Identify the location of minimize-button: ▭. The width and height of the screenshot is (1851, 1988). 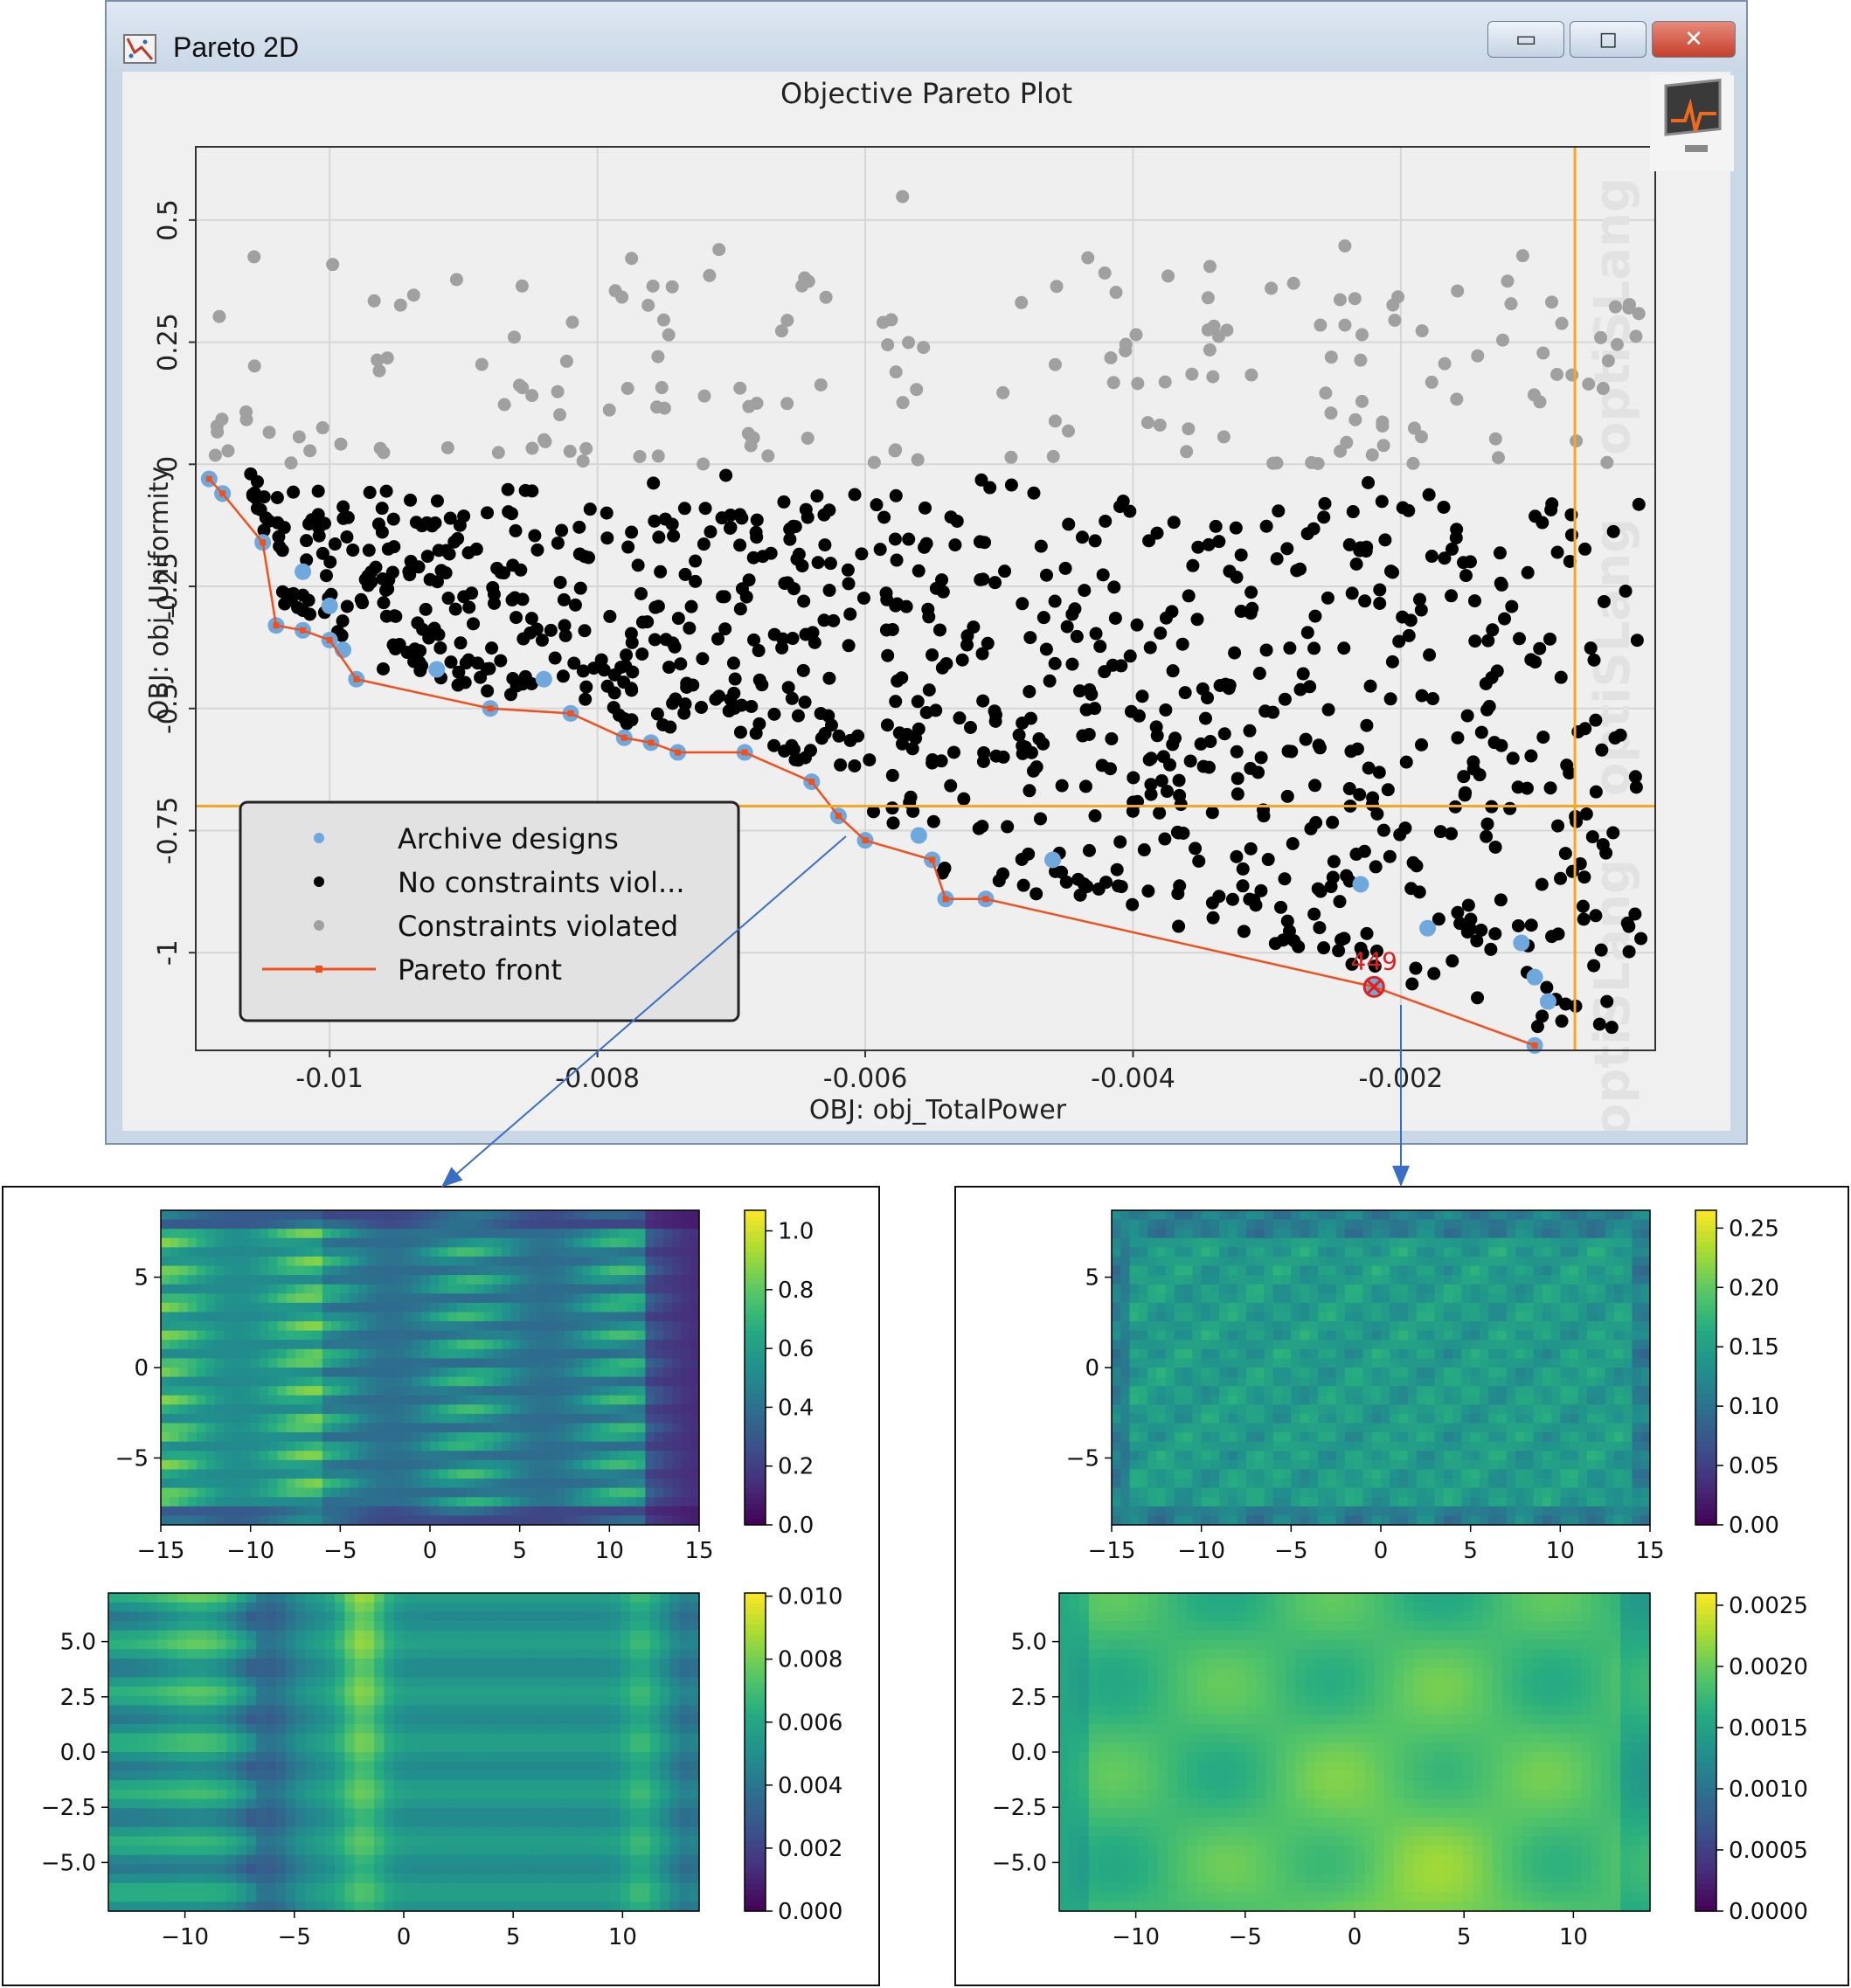
(1526, 39).